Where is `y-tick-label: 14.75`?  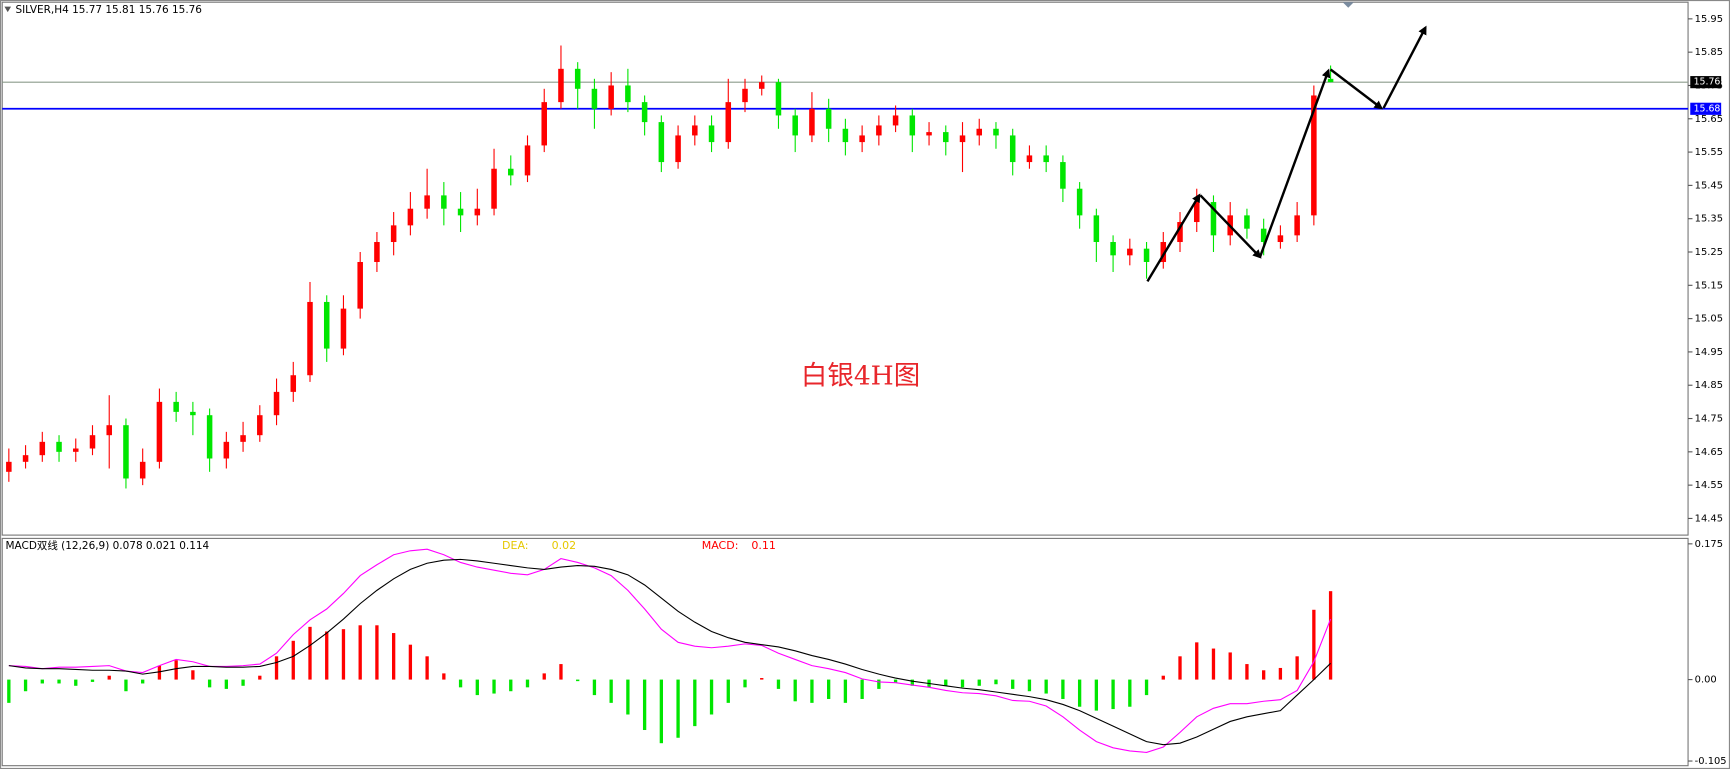 y-tick-label: 14.75 is located at coordinates (1709, 419).